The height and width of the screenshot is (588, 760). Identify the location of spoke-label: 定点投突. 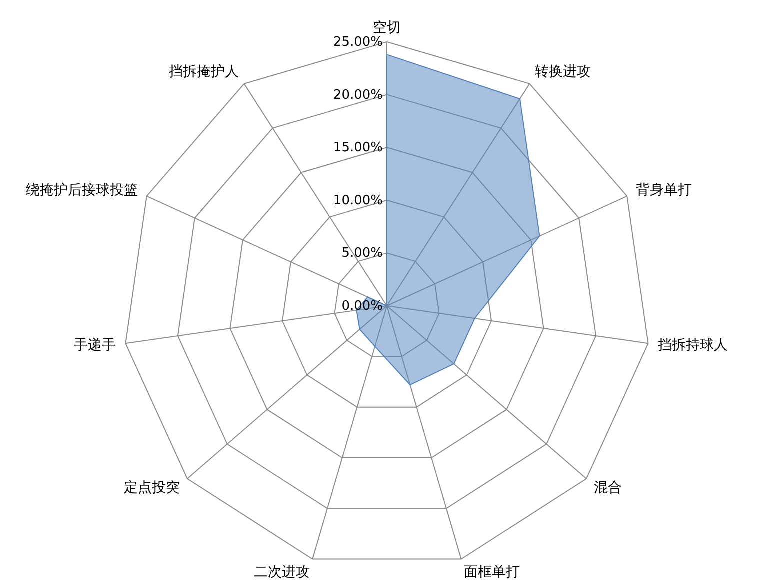
(152, 488).